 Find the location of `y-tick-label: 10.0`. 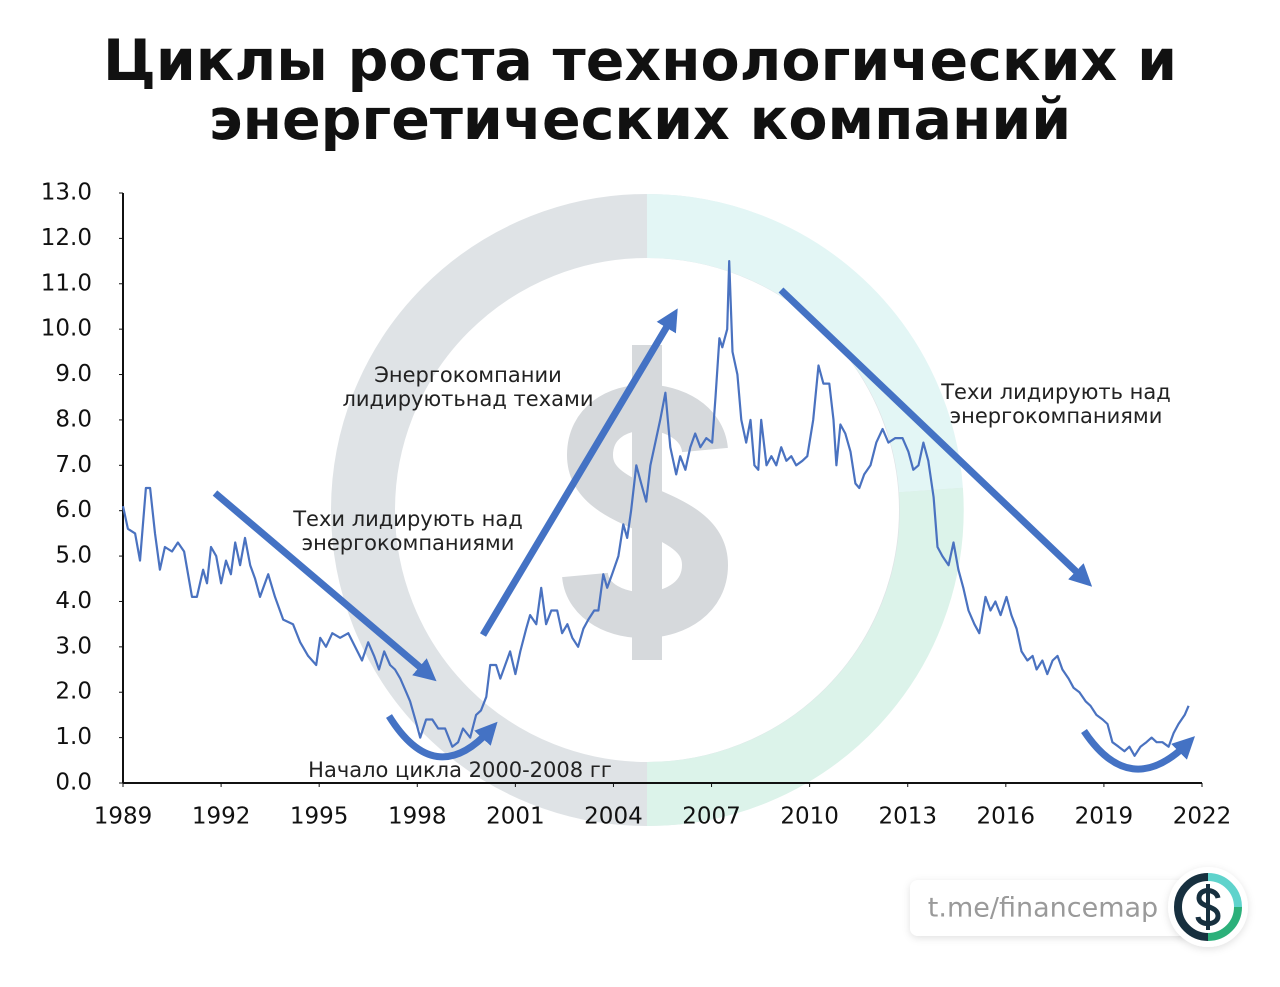

y-tick-label: 10.0 is located at coordinates (66, 329).